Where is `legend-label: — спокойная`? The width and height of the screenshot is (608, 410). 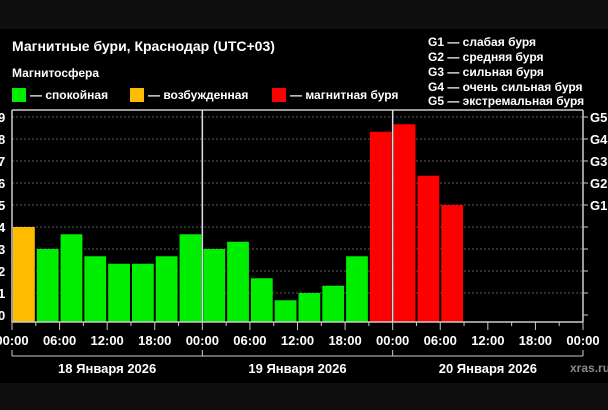 legend-label: — спокойная is located at coordinates (69, 95).